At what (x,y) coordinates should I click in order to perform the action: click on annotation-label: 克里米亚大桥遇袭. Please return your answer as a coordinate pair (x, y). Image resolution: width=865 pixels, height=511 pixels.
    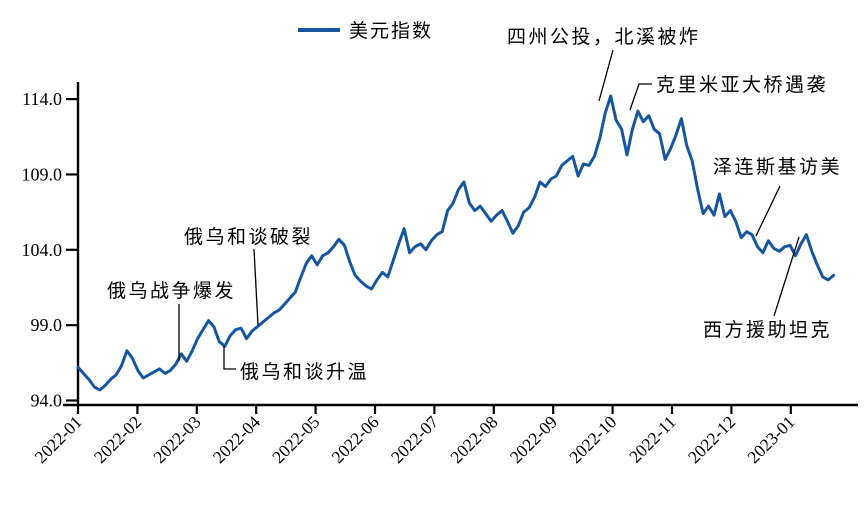
    Looking at the image, I should click on (742, 85).